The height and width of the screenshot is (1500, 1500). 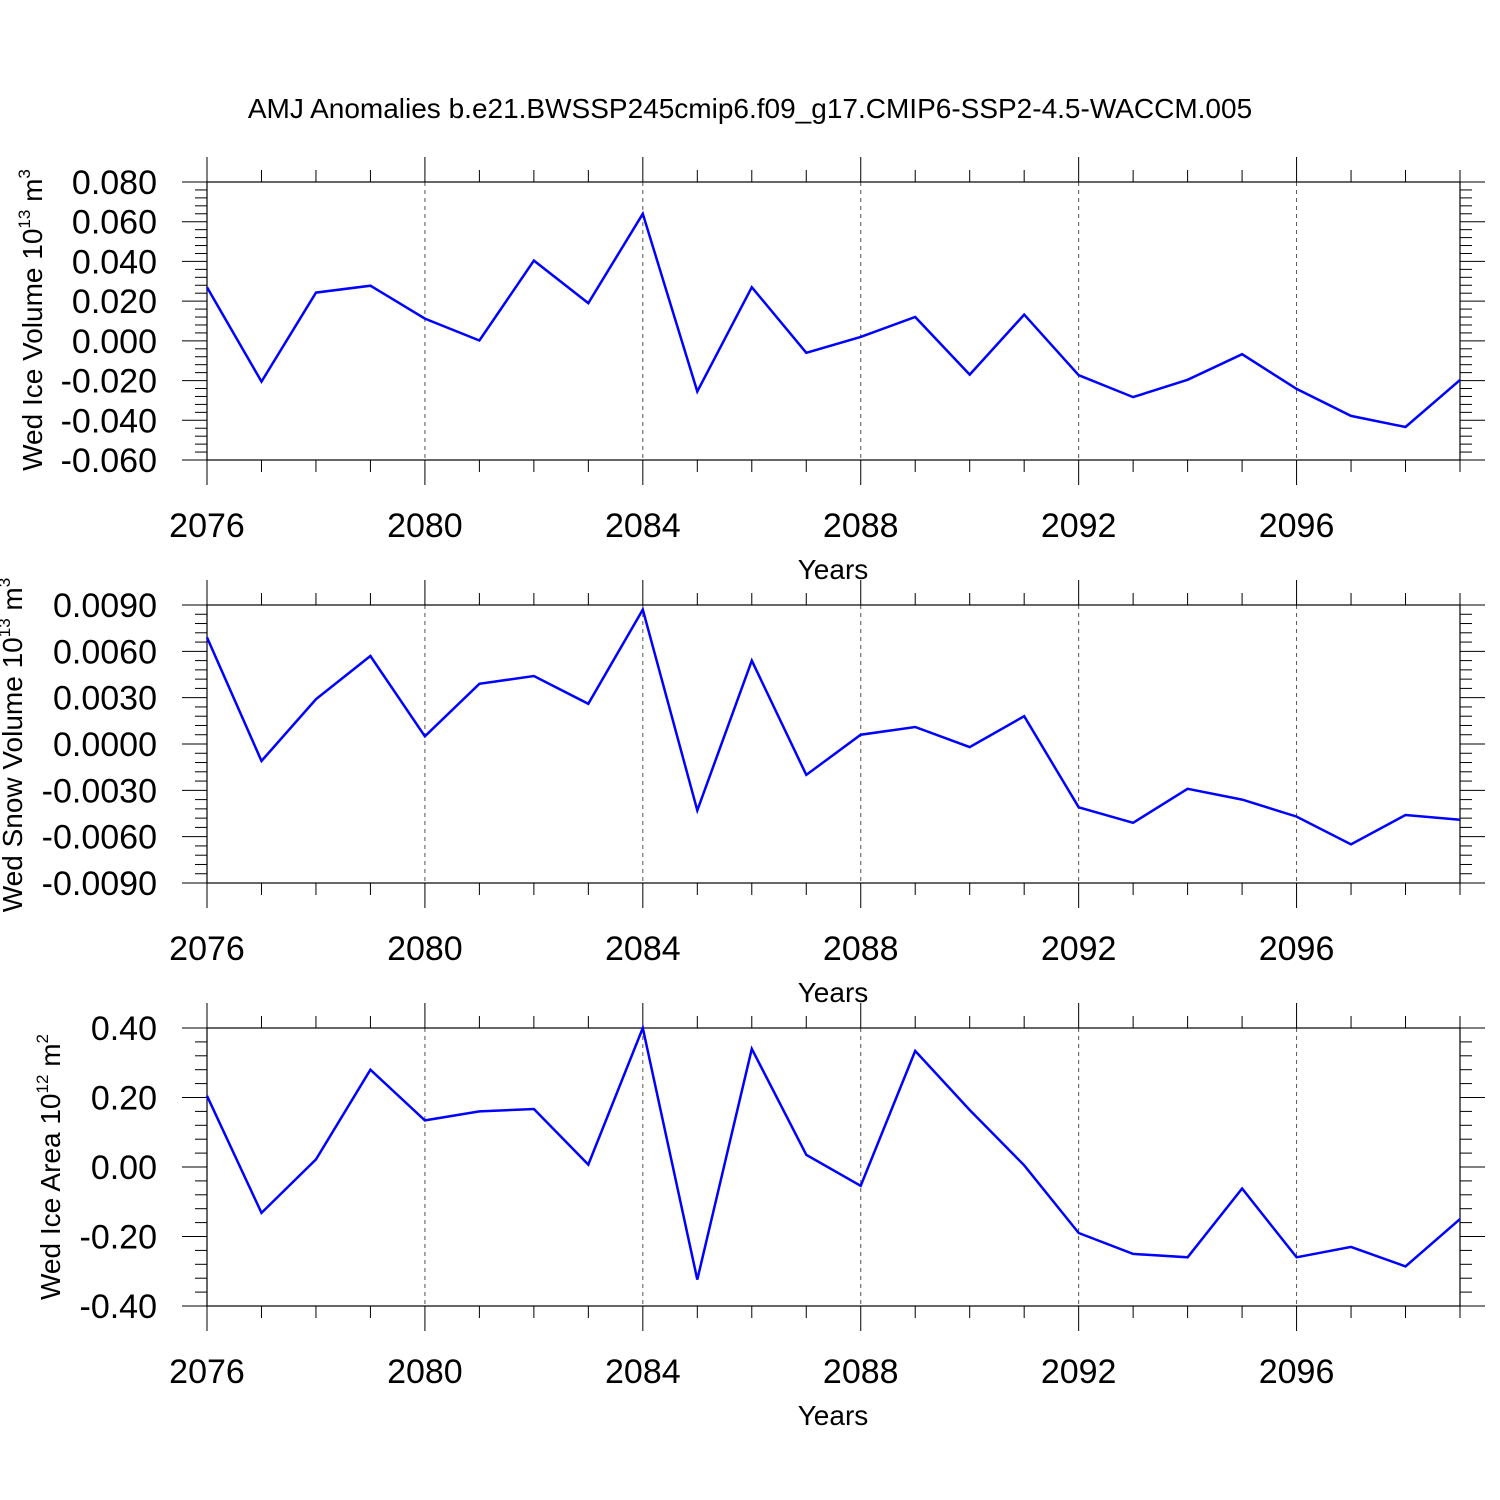 I want to click on y-tick-label: 0.080, so click(x=114, y=183).